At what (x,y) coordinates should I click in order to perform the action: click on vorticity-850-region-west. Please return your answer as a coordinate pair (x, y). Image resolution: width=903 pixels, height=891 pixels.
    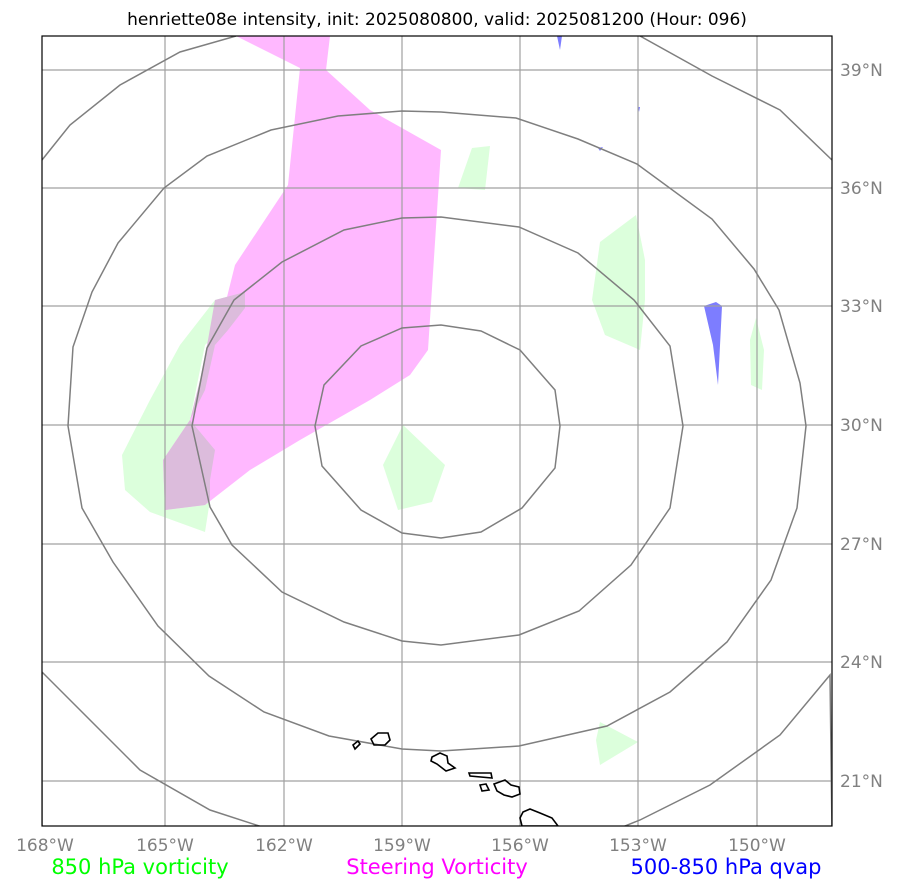
    Looking at the image, I should click on (183, 412).